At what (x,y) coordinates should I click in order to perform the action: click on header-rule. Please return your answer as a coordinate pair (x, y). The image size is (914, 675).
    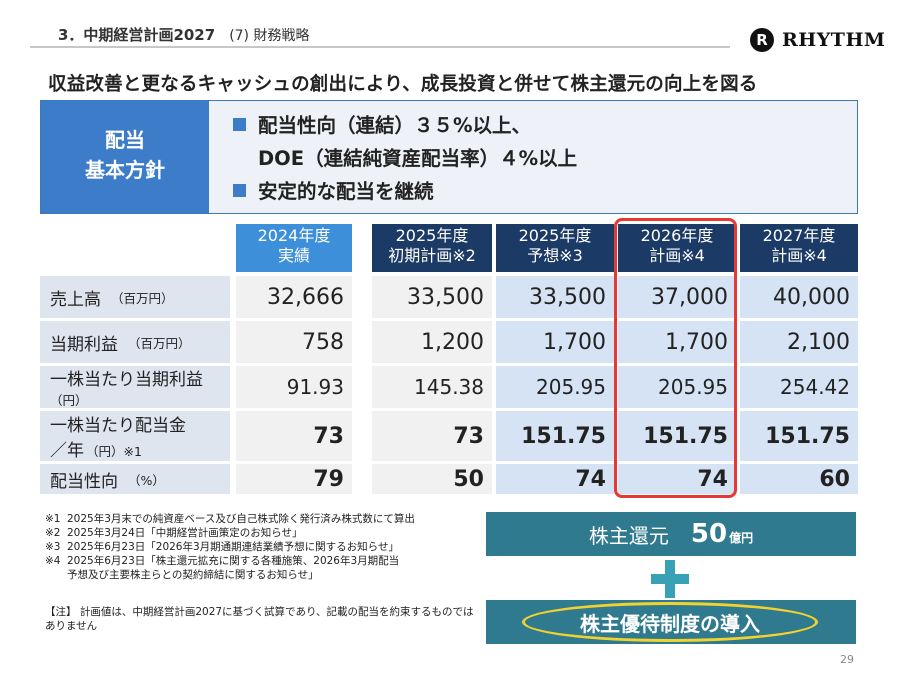
    Looking at the image, I should click on (380, 47).